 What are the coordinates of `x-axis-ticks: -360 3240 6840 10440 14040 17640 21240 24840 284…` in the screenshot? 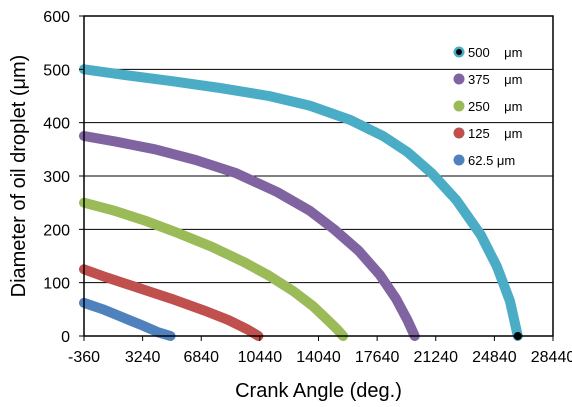 It's located at (320, 351).